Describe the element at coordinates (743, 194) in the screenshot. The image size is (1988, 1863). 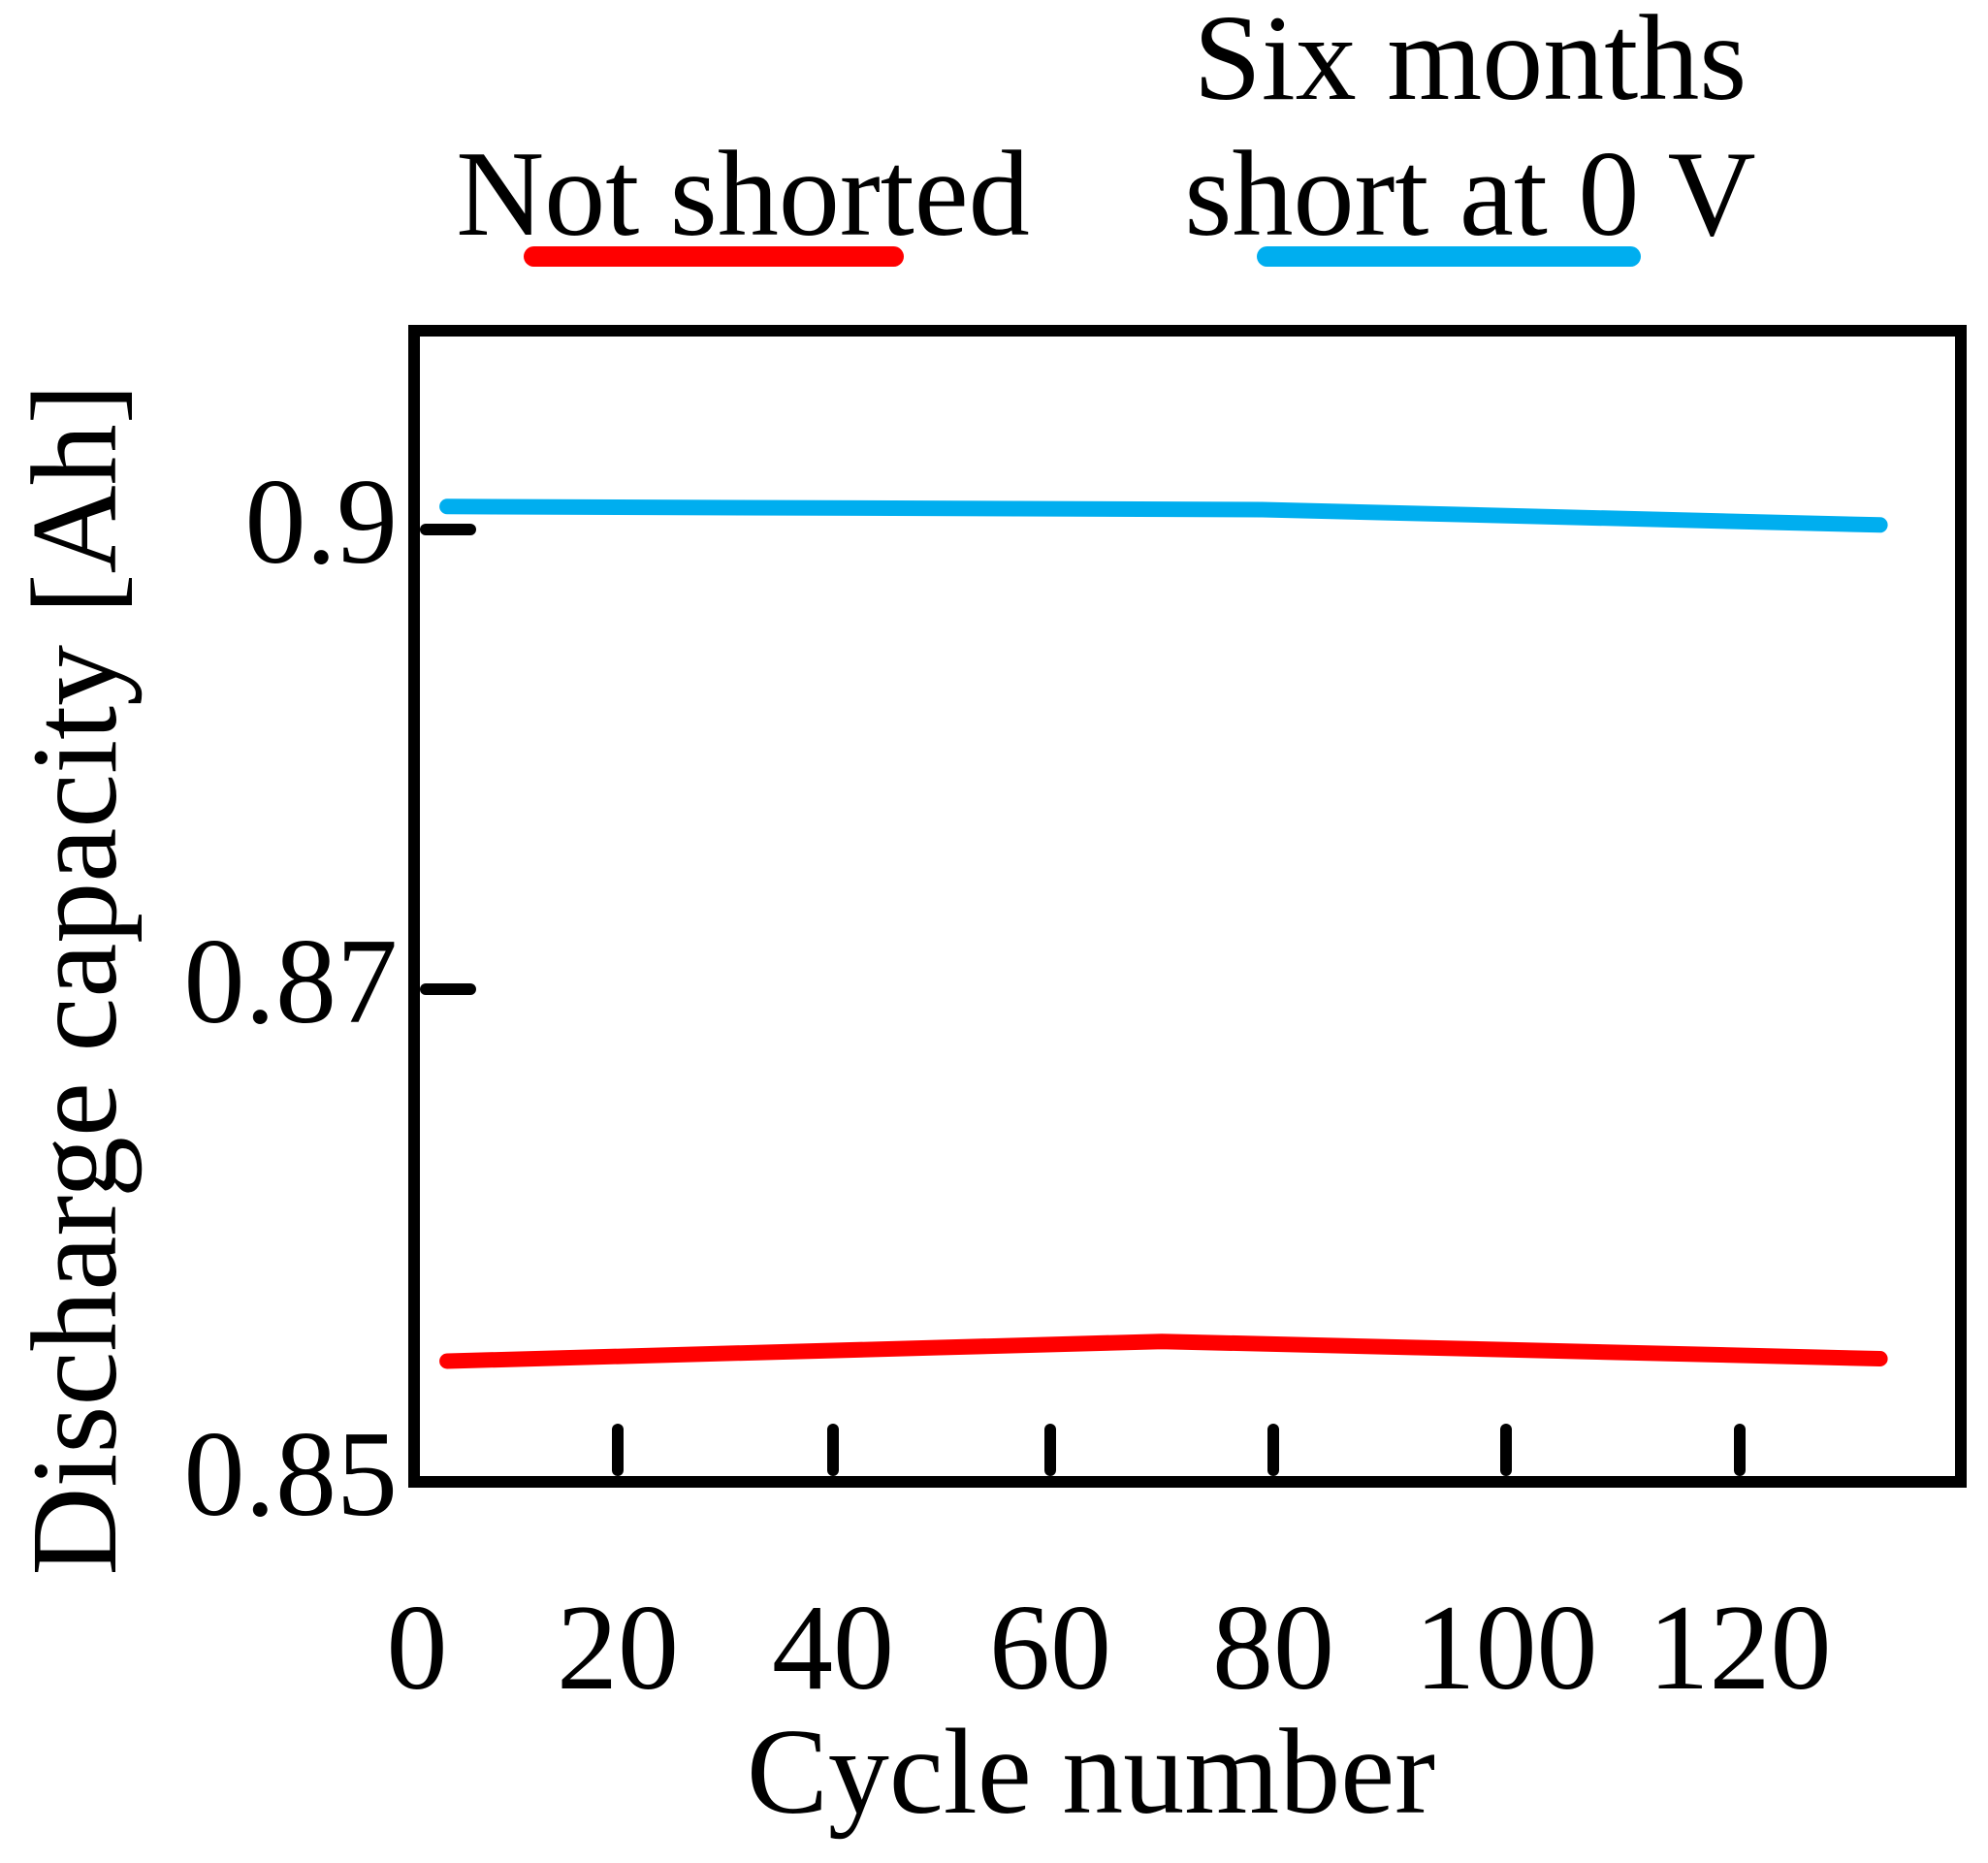
I see `legend-label-not-shorted: Not shorted` at that location.